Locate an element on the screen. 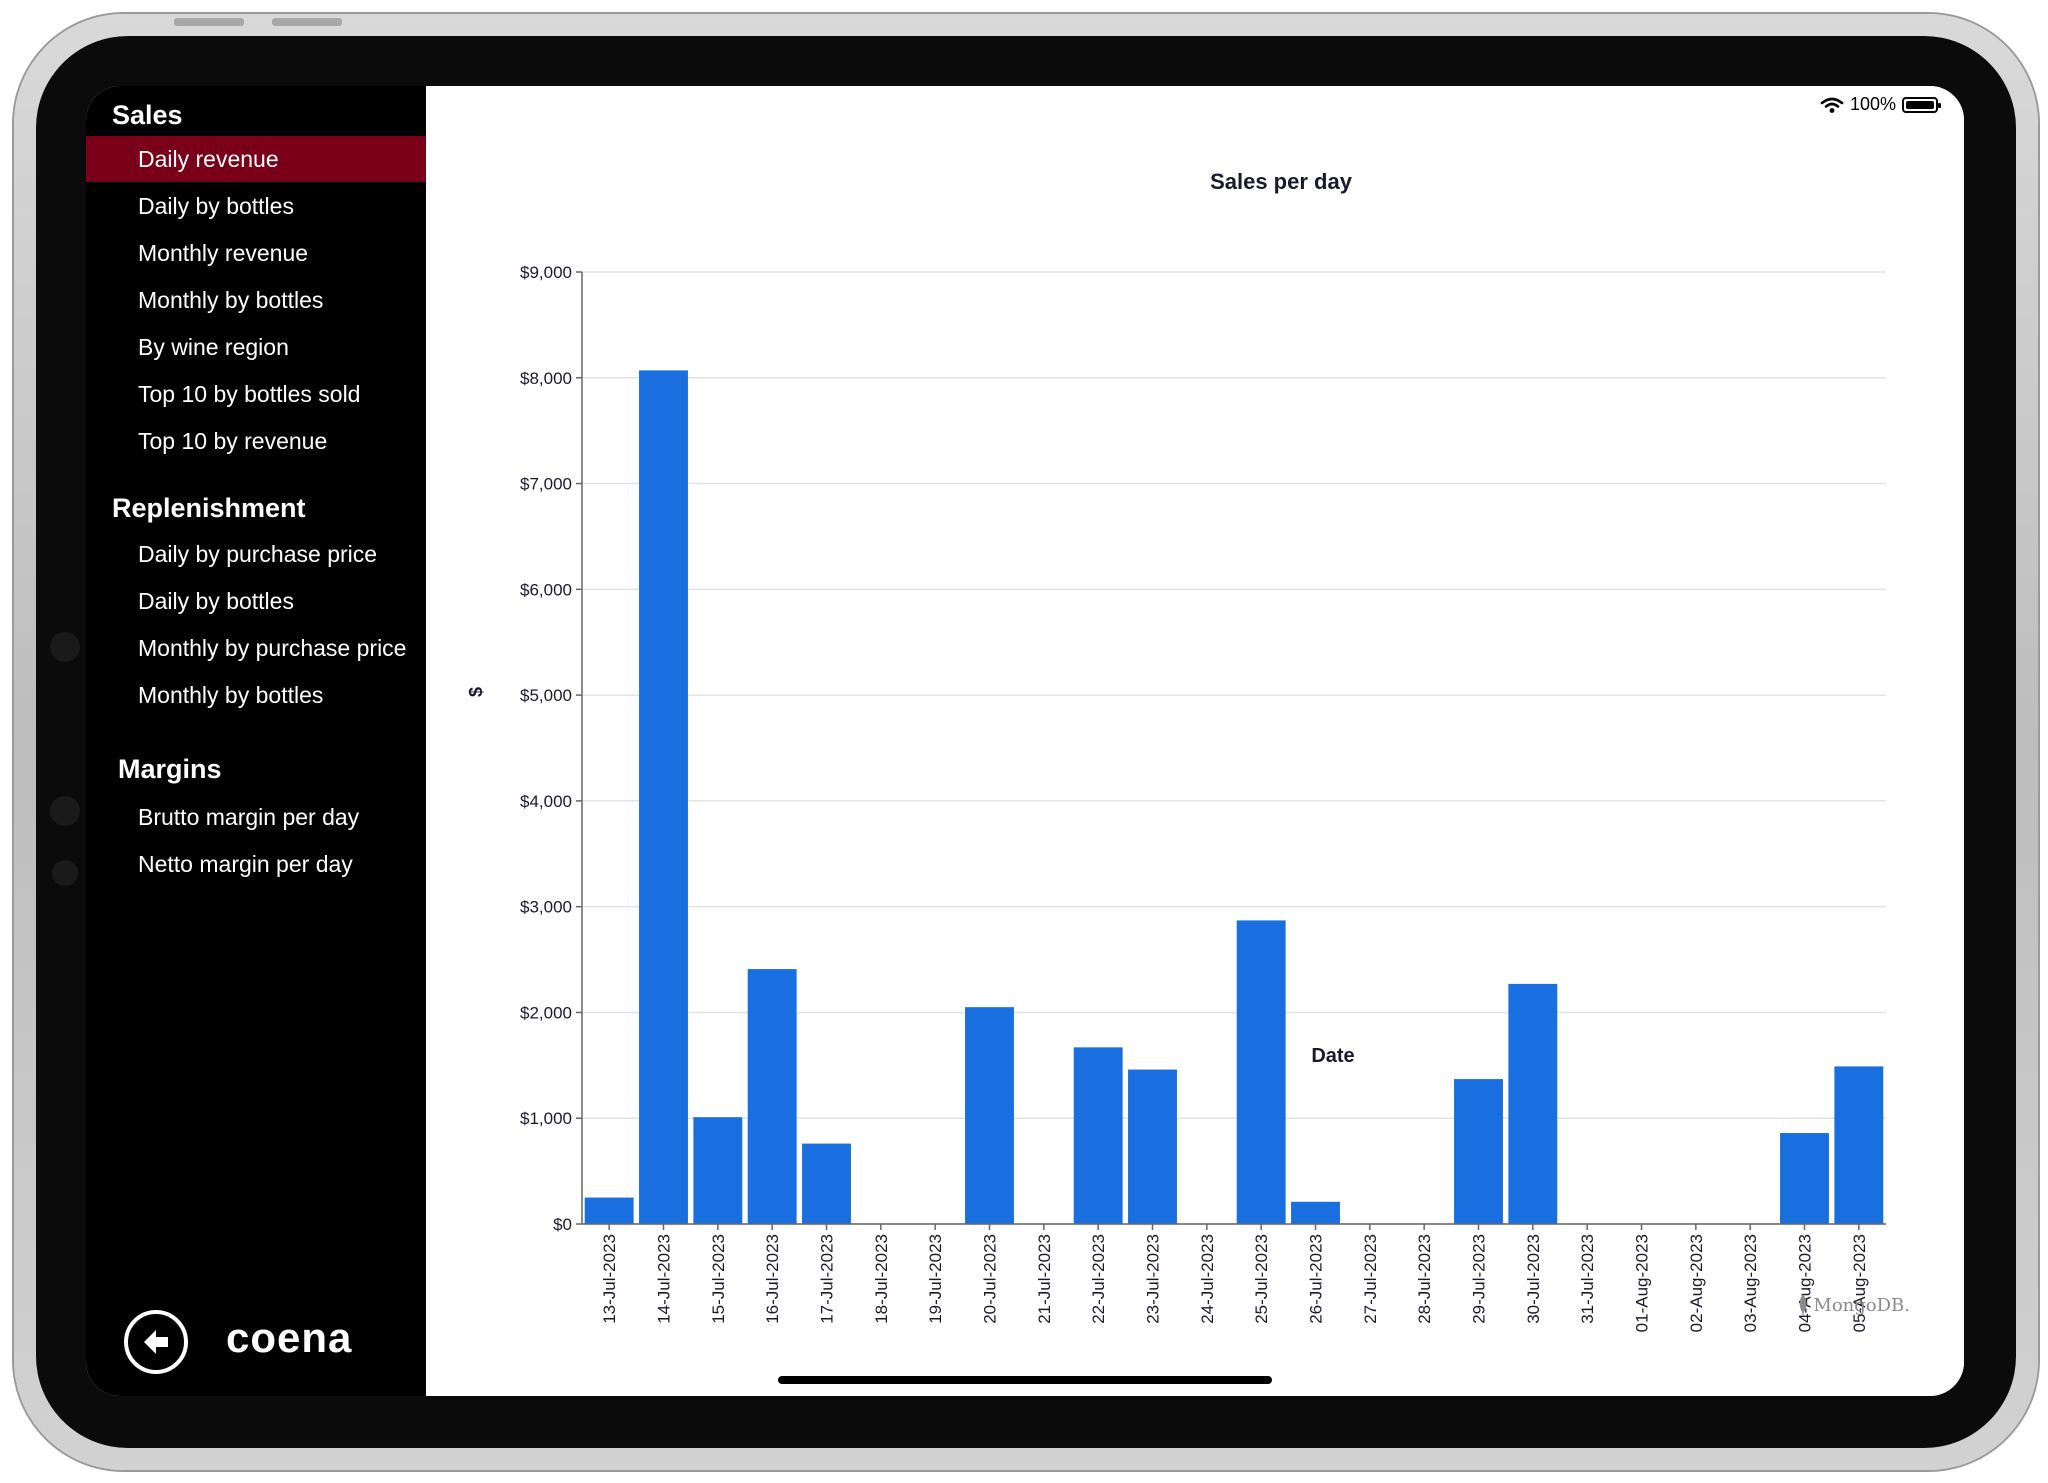 This screenshot has width=2048, height=1483. x-tick-label: 27-Jul-2023 is located at coordinates (1370, 1279).